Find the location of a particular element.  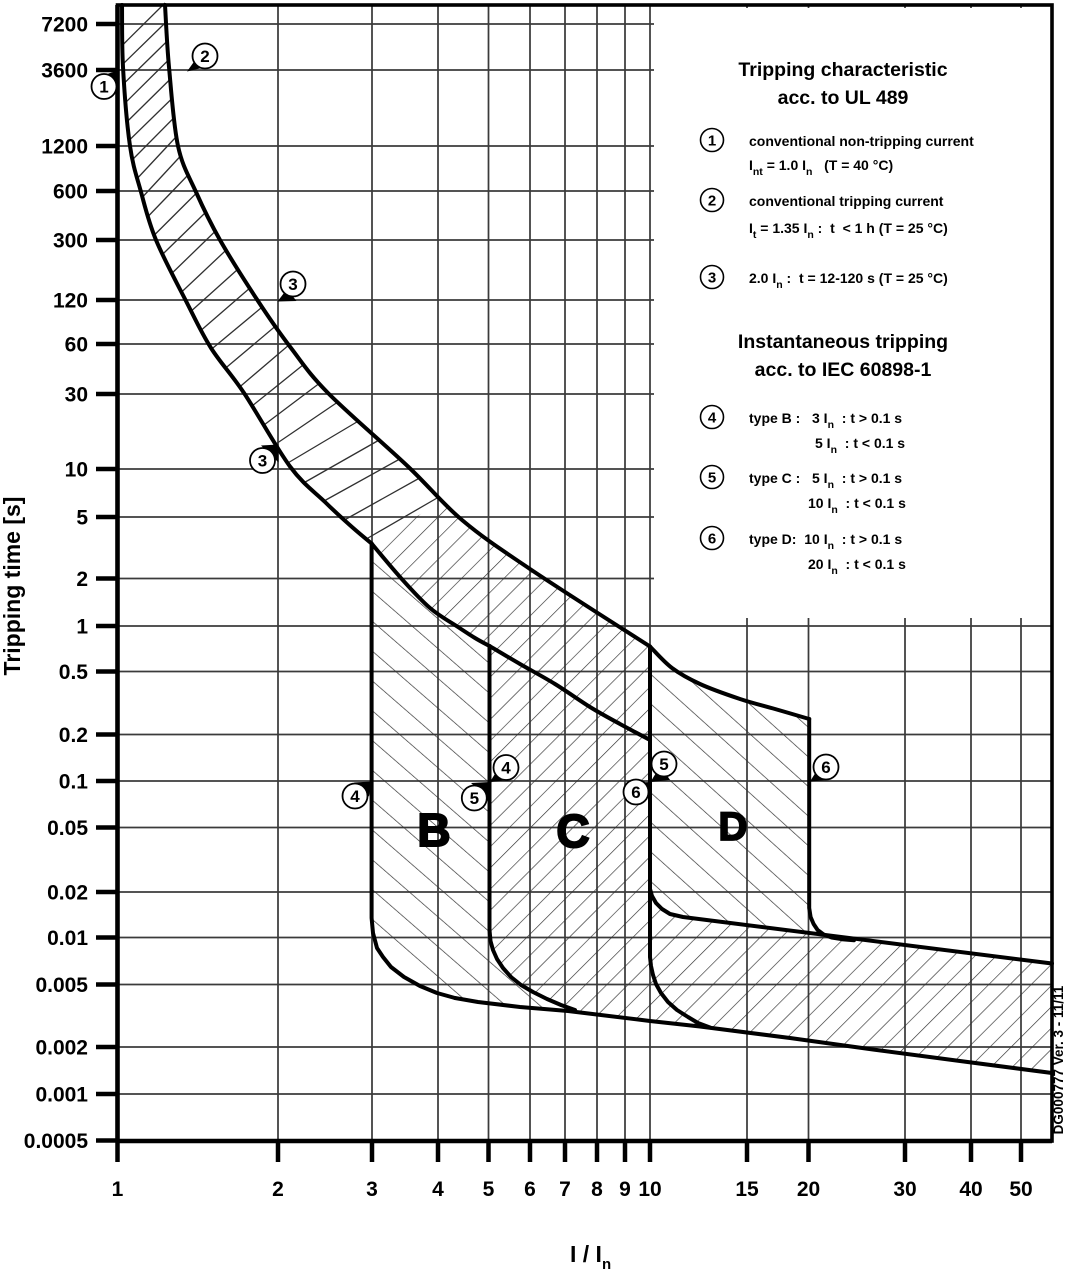

svg-text: Tripping characteristic is located at coordinates (842, 70).